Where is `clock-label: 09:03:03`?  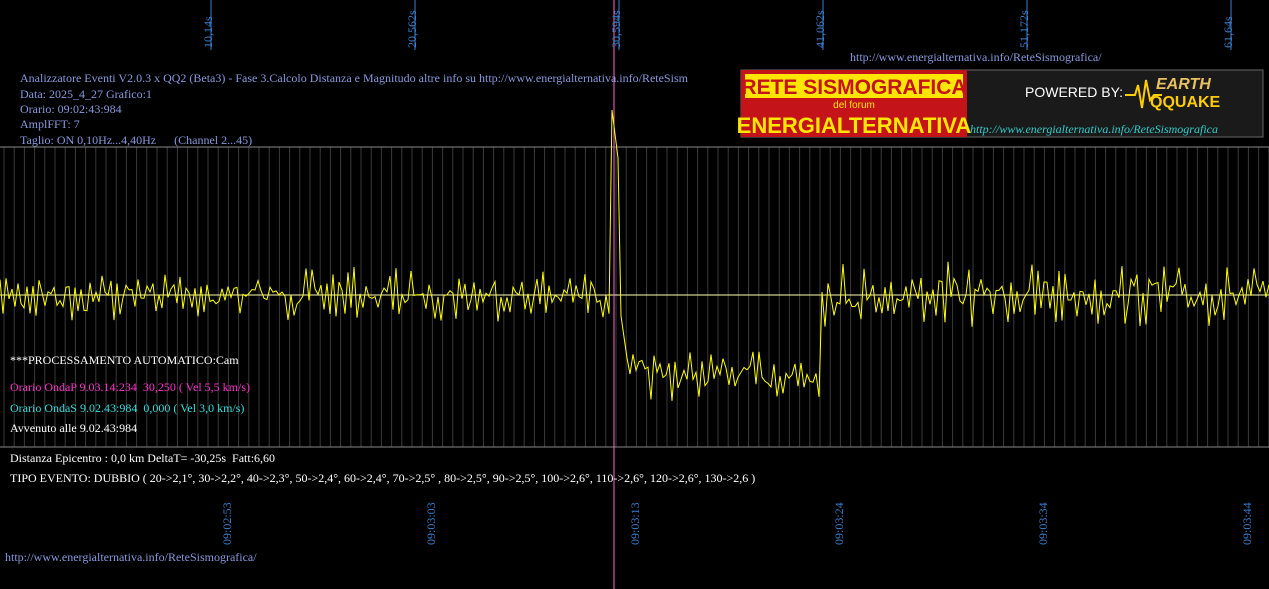
clock-label: 09:03:03 is located at coordinates (431, 523).